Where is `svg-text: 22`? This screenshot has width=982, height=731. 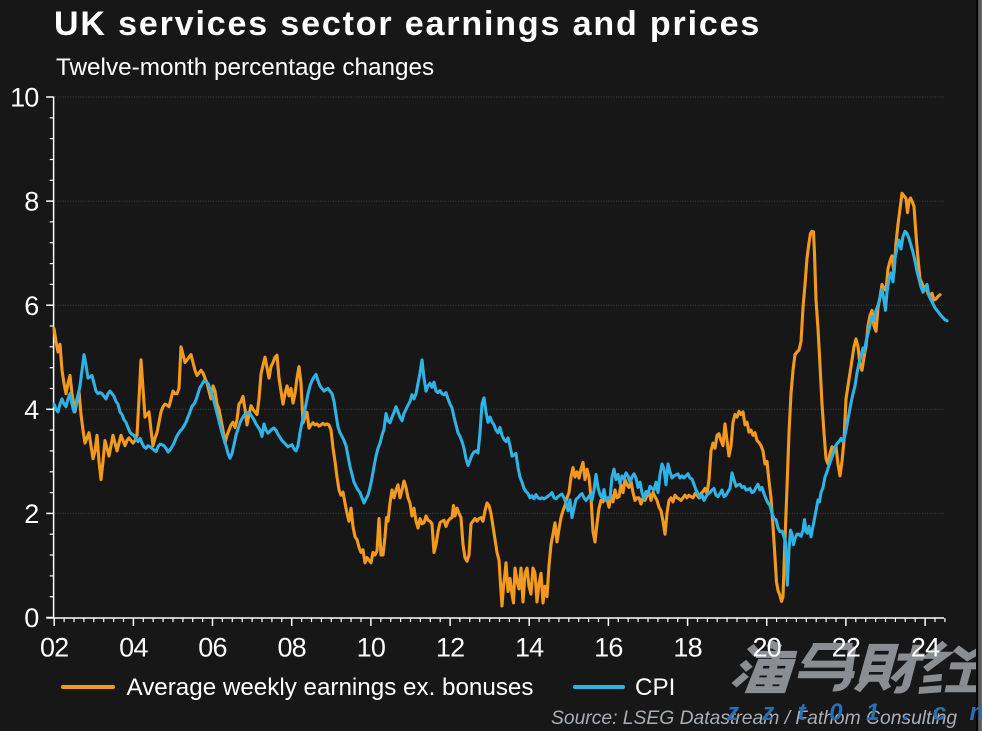
svg-text: 22 is located at coordinates (846, 648).